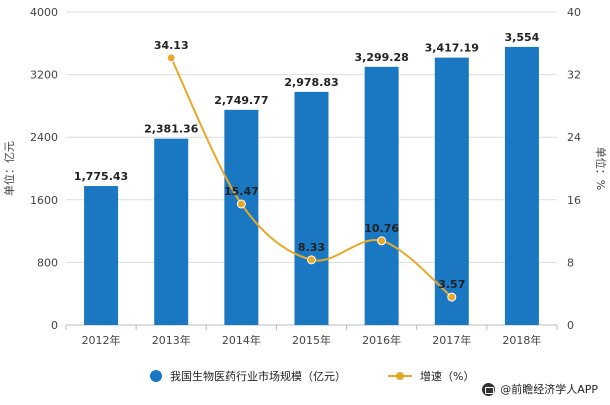  I want to click on y-right-tick-label: 40, so click(574, 12).